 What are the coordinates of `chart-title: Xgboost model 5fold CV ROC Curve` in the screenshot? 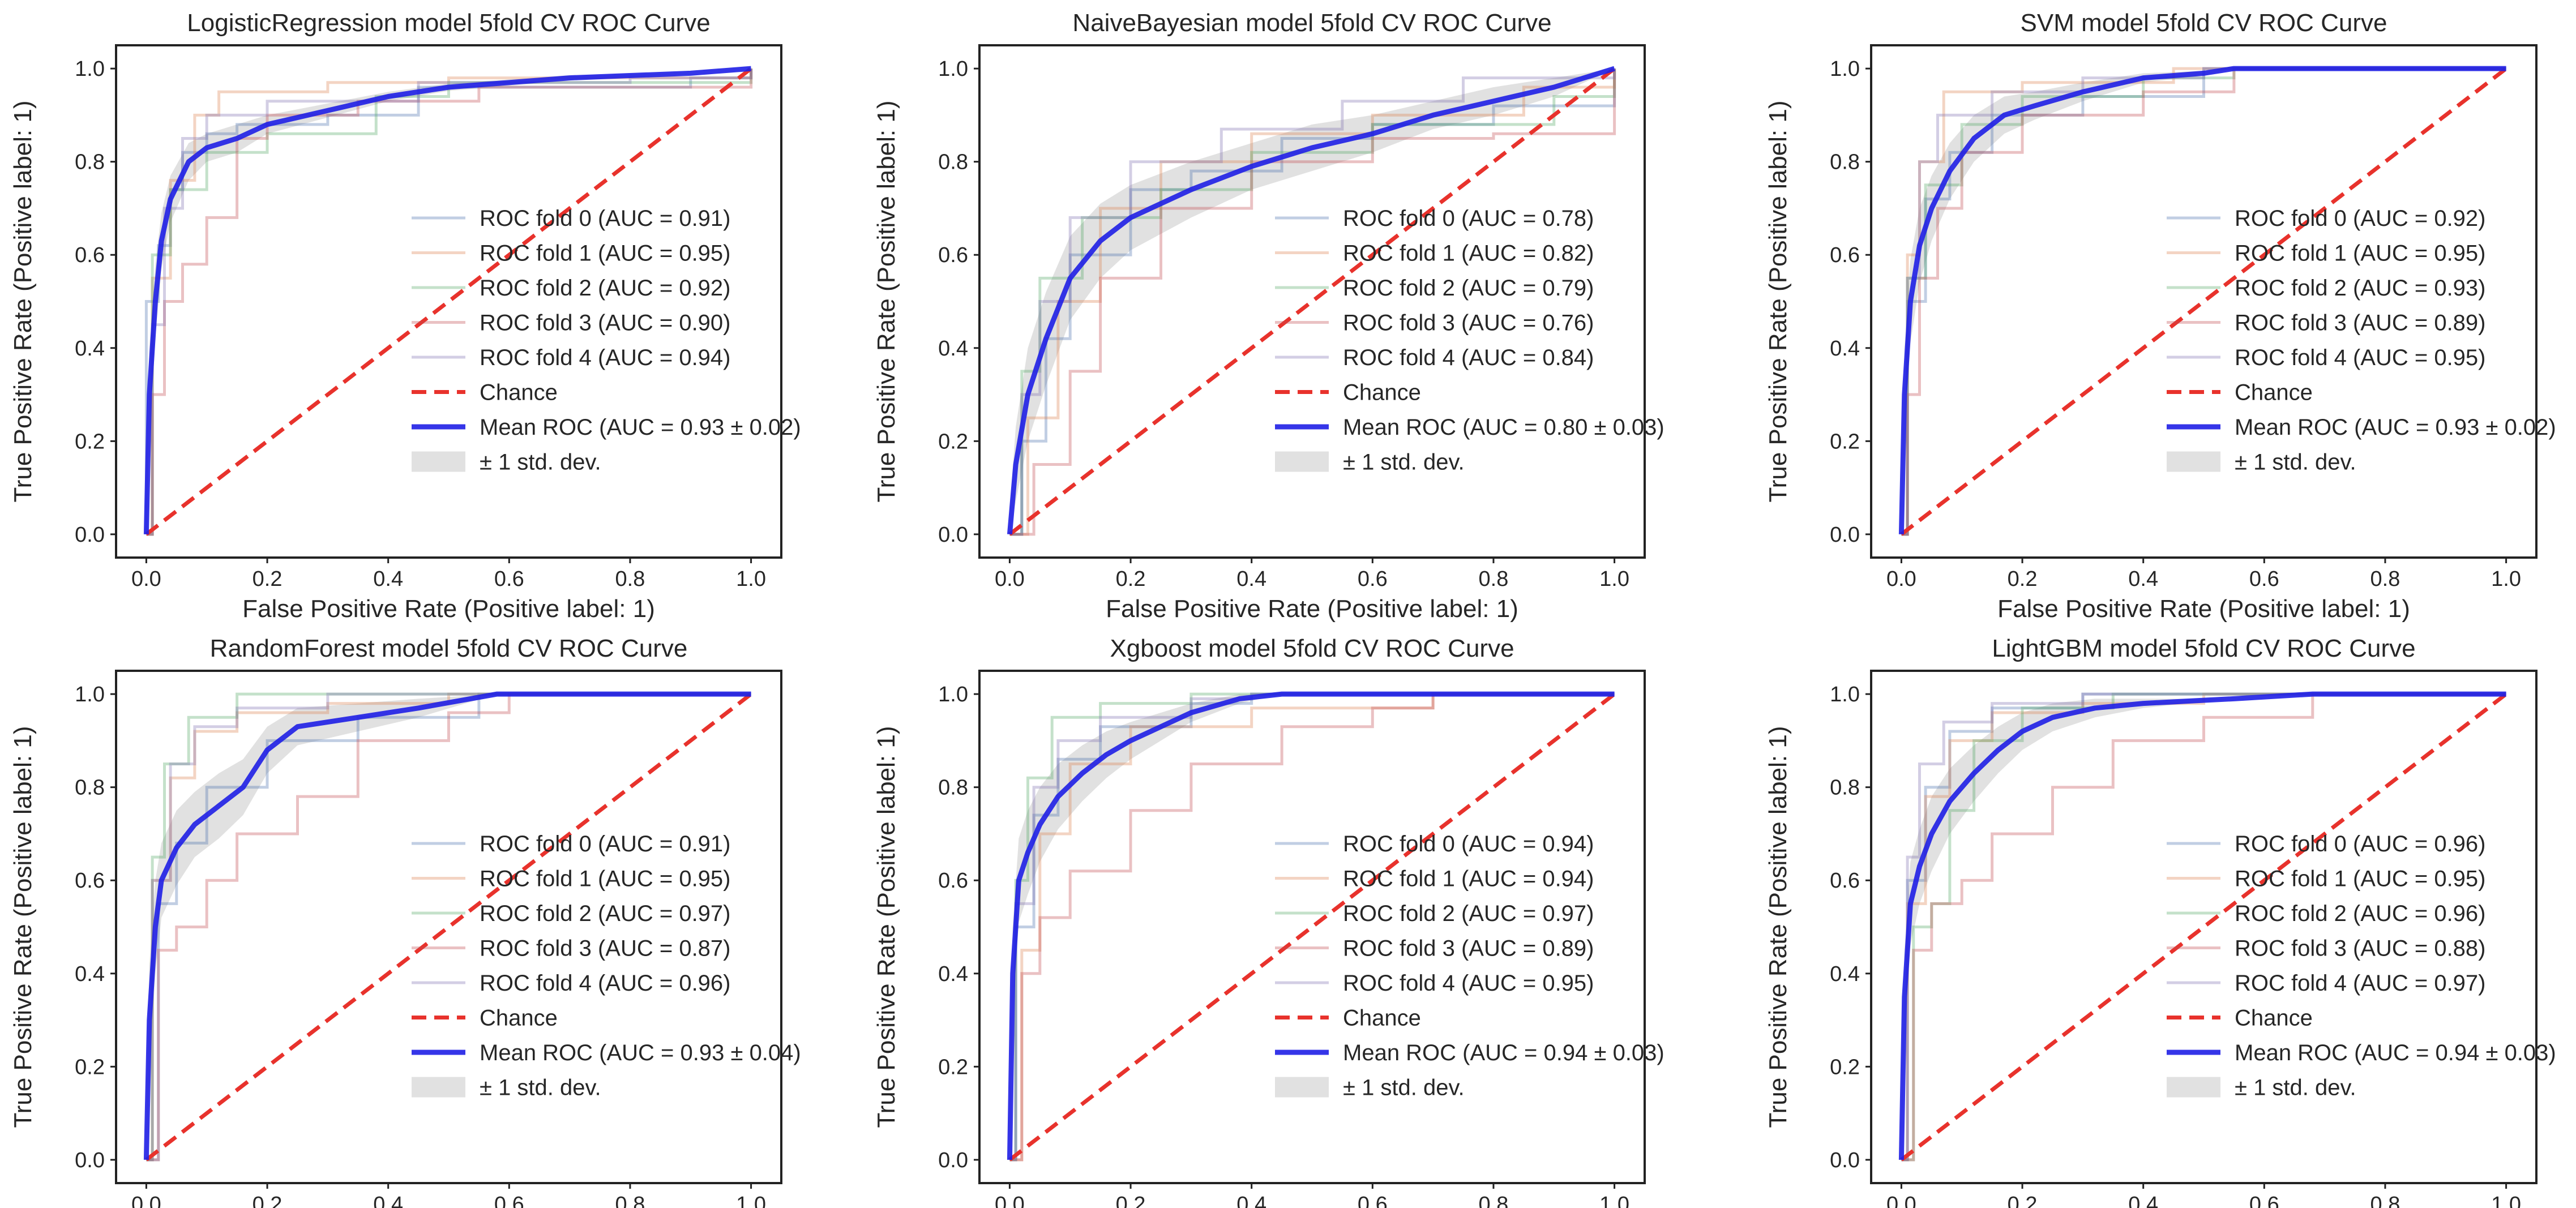 It's located at (1312, 648).